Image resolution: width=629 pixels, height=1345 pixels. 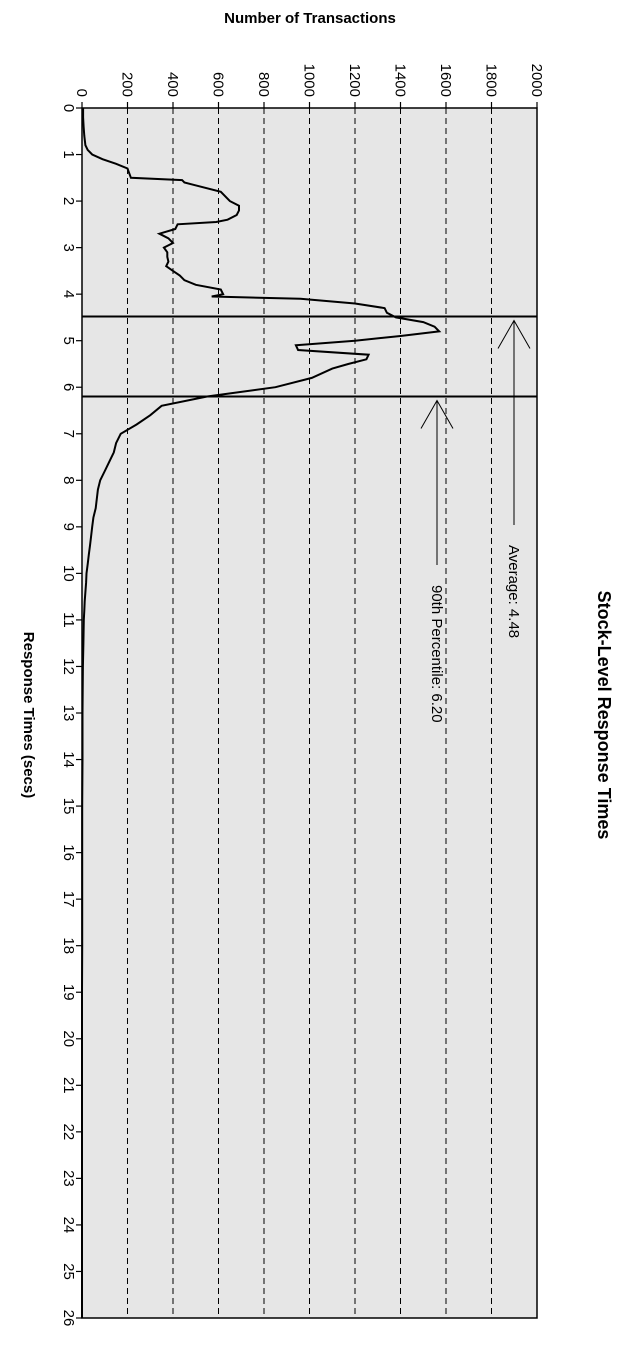 I want to click on x-tick-label-3: 3, so click(x=68, y=247).